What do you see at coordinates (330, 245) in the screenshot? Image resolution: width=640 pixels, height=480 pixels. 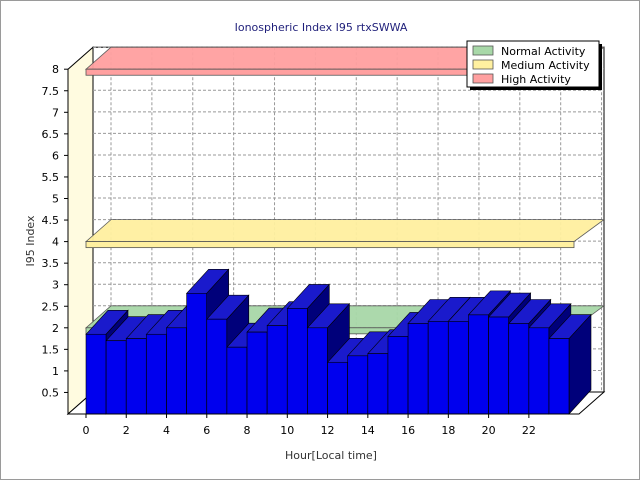 I see `band-edge-medium-activity` at bounding box center [330, 245].